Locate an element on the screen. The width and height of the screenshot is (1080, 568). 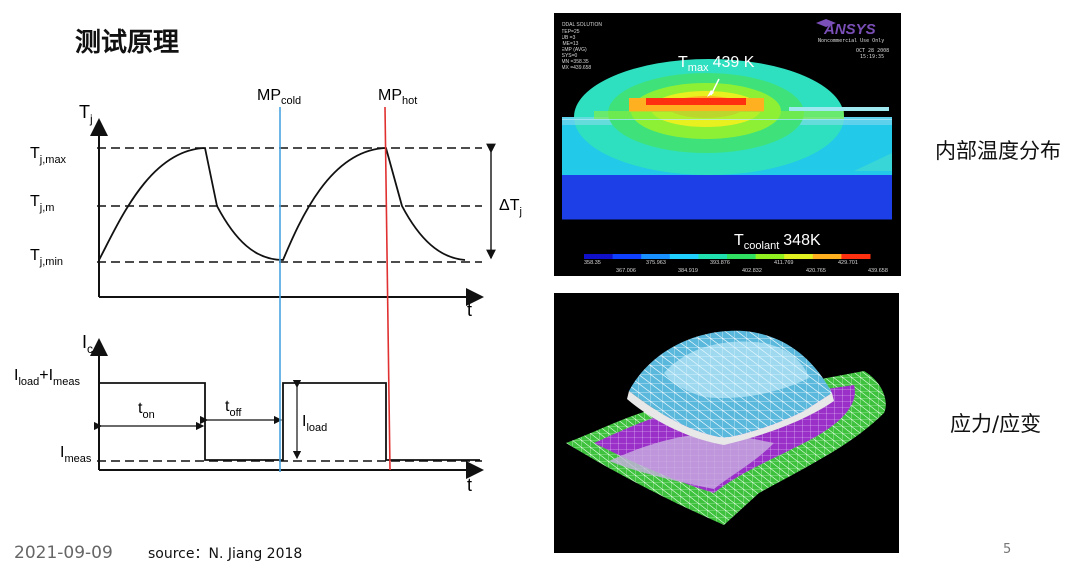
top-x-axis-label: t is located at coordinates (469, 310).